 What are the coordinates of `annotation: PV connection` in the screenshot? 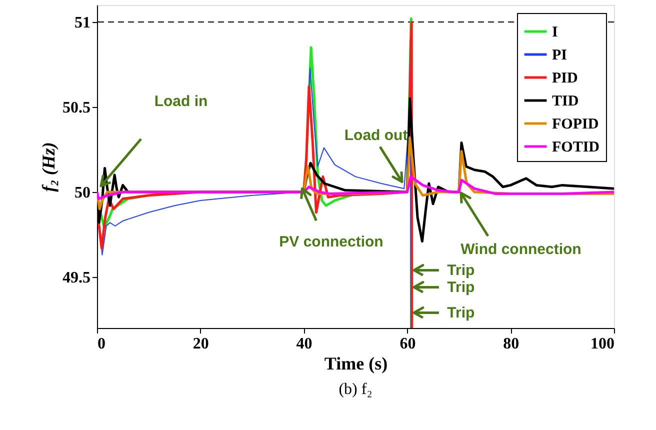 It's located at (331, 242).